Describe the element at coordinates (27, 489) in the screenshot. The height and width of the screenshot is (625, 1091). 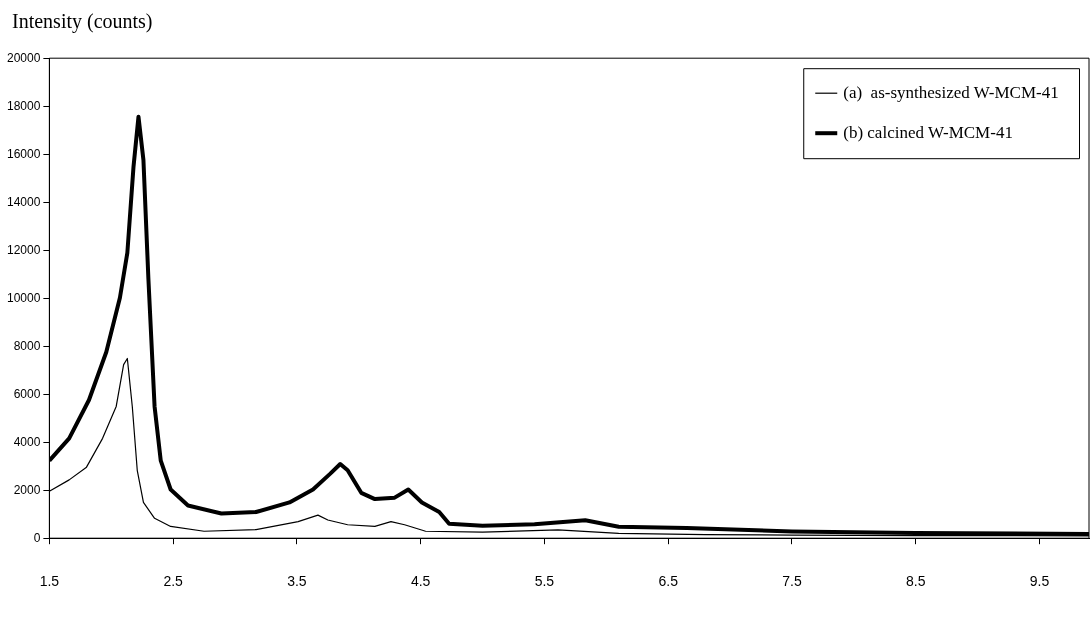
I see `y-tick-label: 2000` at that location.